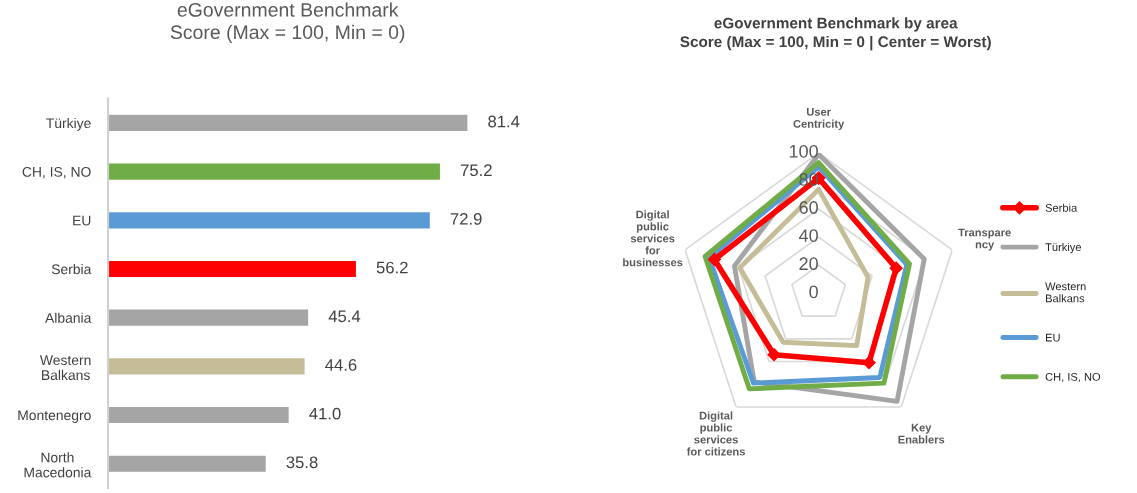  I want to click on y-tick-label: Western Balkans, so click(65, 368).